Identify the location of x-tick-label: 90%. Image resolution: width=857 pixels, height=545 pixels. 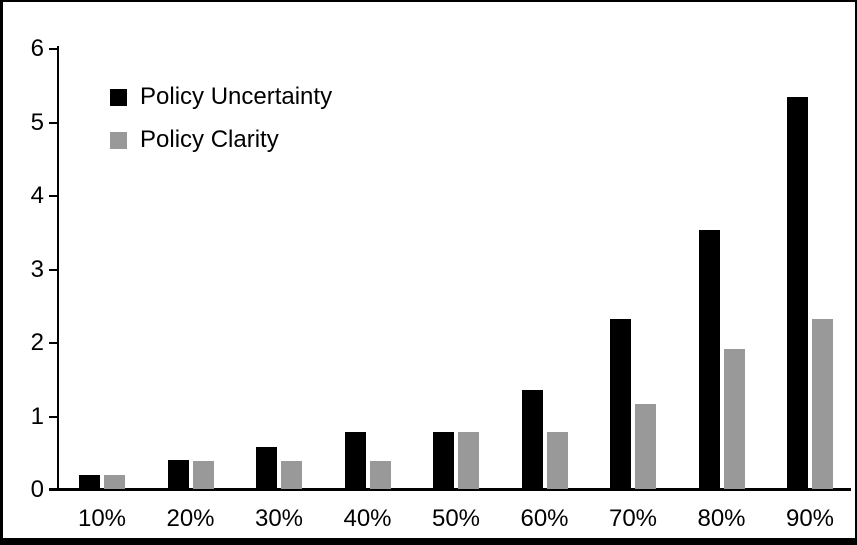
(810, 518).